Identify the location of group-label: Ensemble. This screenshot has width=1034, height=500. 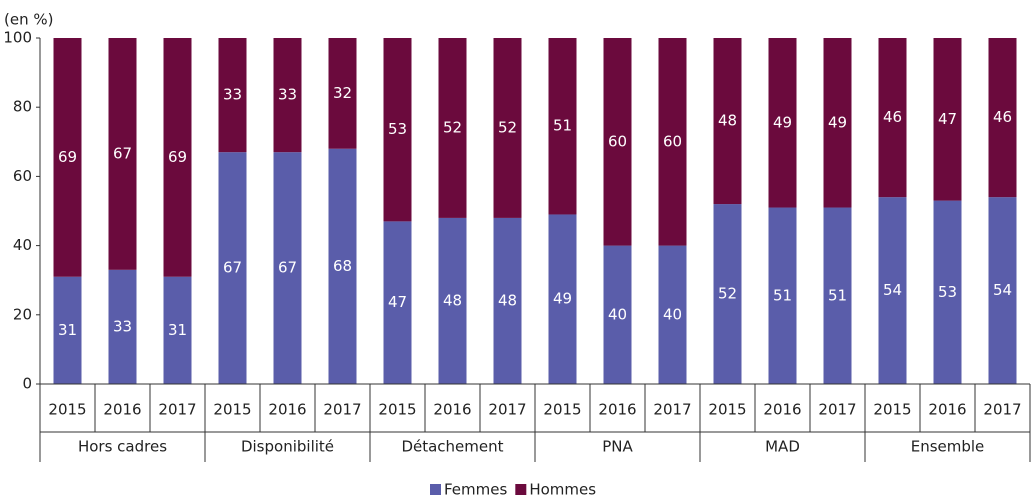
(948, 447).